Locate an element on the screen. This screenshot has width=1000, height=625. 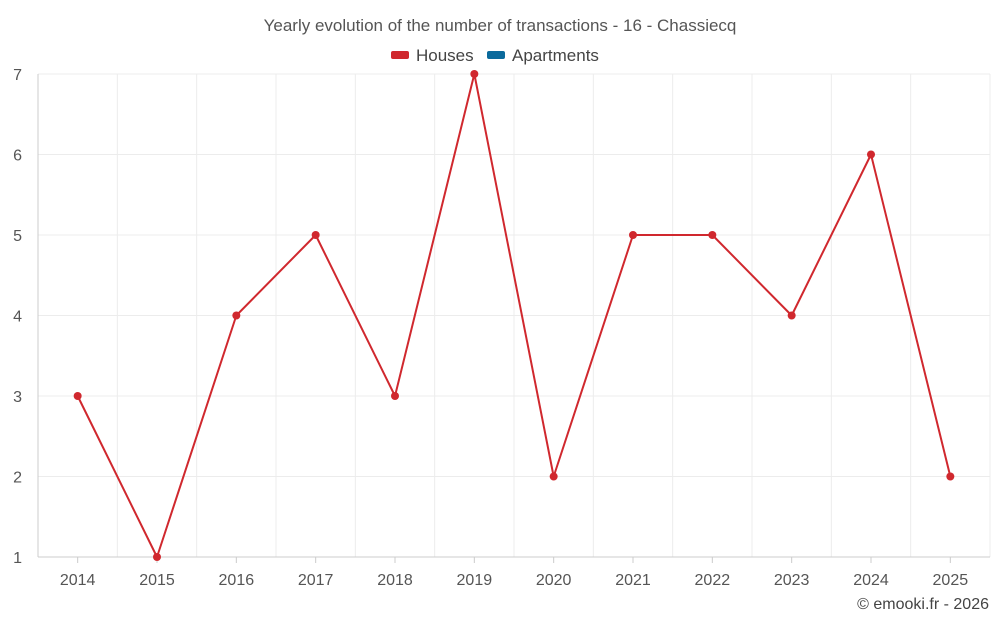
legend-swatch-houses is located at coordinates (400, 55).